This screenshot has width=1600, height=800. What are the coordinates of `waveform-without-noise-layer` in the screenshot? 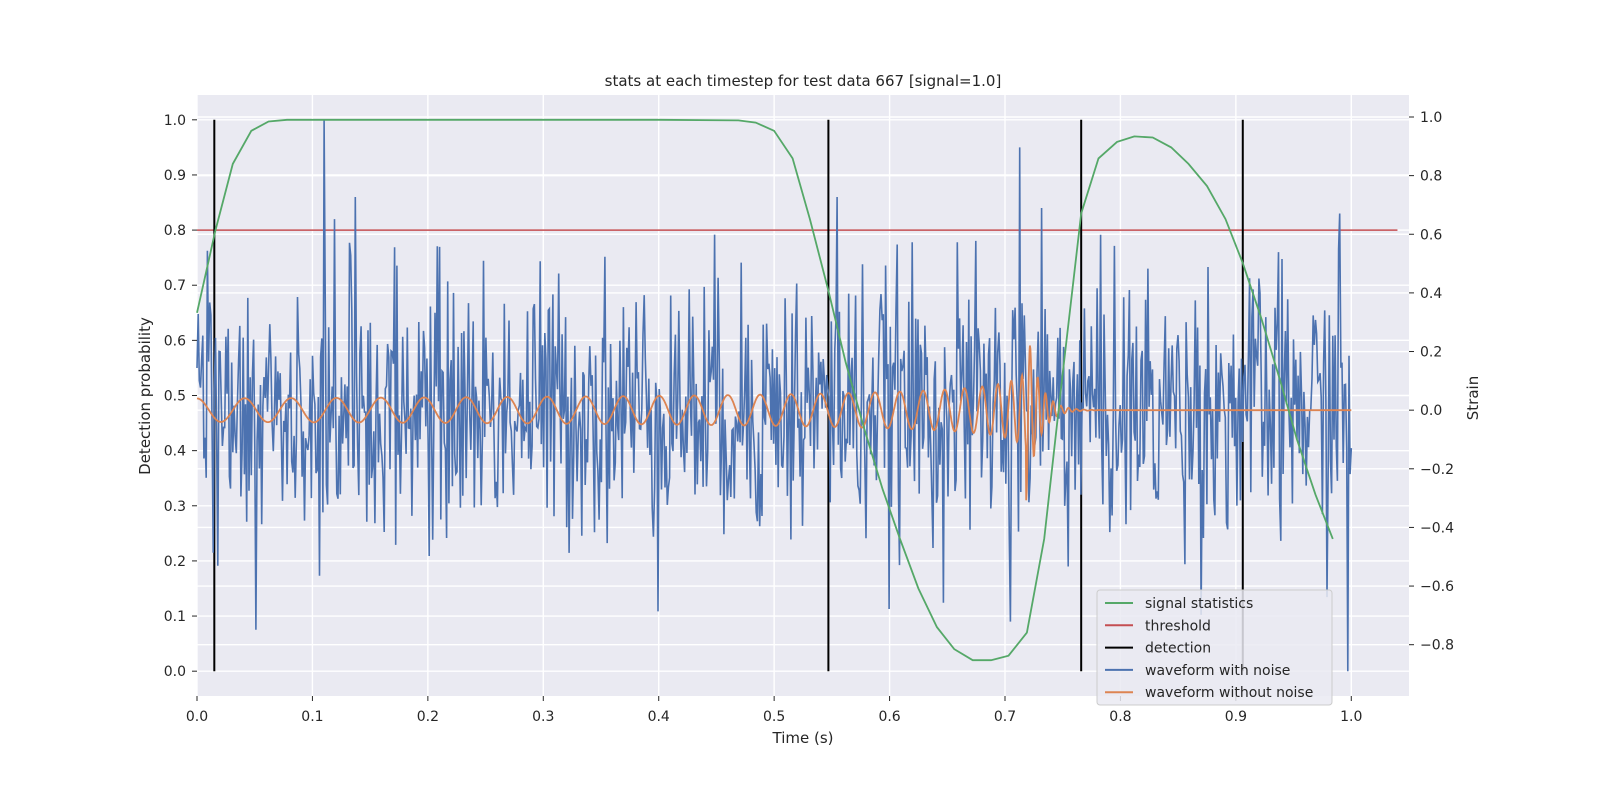 It's located at (774, 423).